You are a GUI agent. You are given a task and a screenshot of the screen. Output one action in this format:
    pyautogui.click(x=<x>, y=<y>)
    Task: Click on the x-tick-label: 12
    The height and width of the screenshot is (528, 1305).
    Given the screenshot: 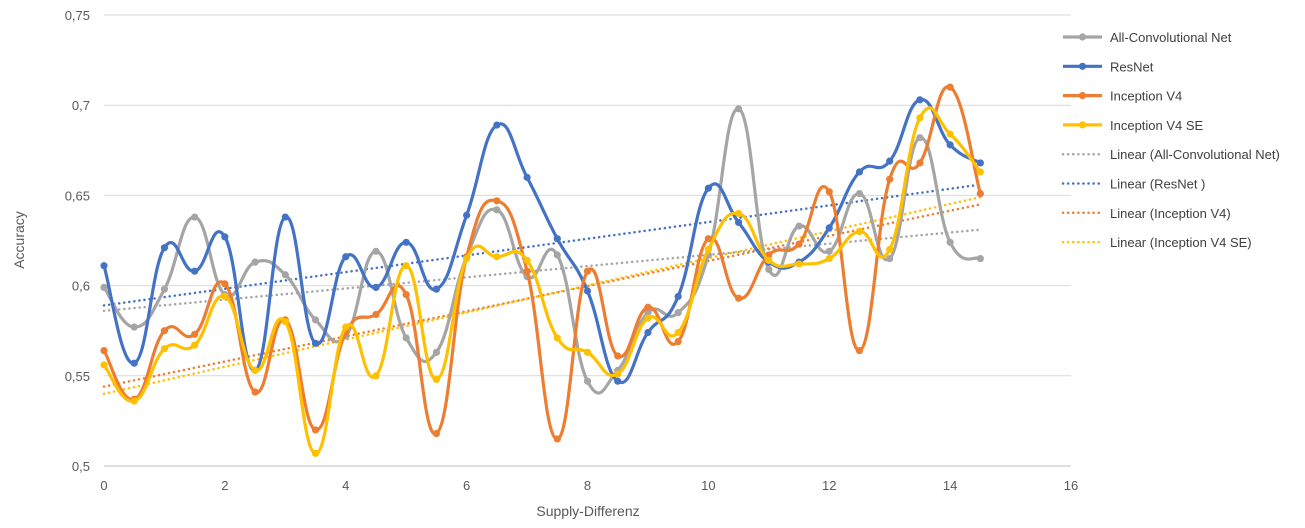 What is the action you would take?
    pyautogui.click(x=829, y=485)
    